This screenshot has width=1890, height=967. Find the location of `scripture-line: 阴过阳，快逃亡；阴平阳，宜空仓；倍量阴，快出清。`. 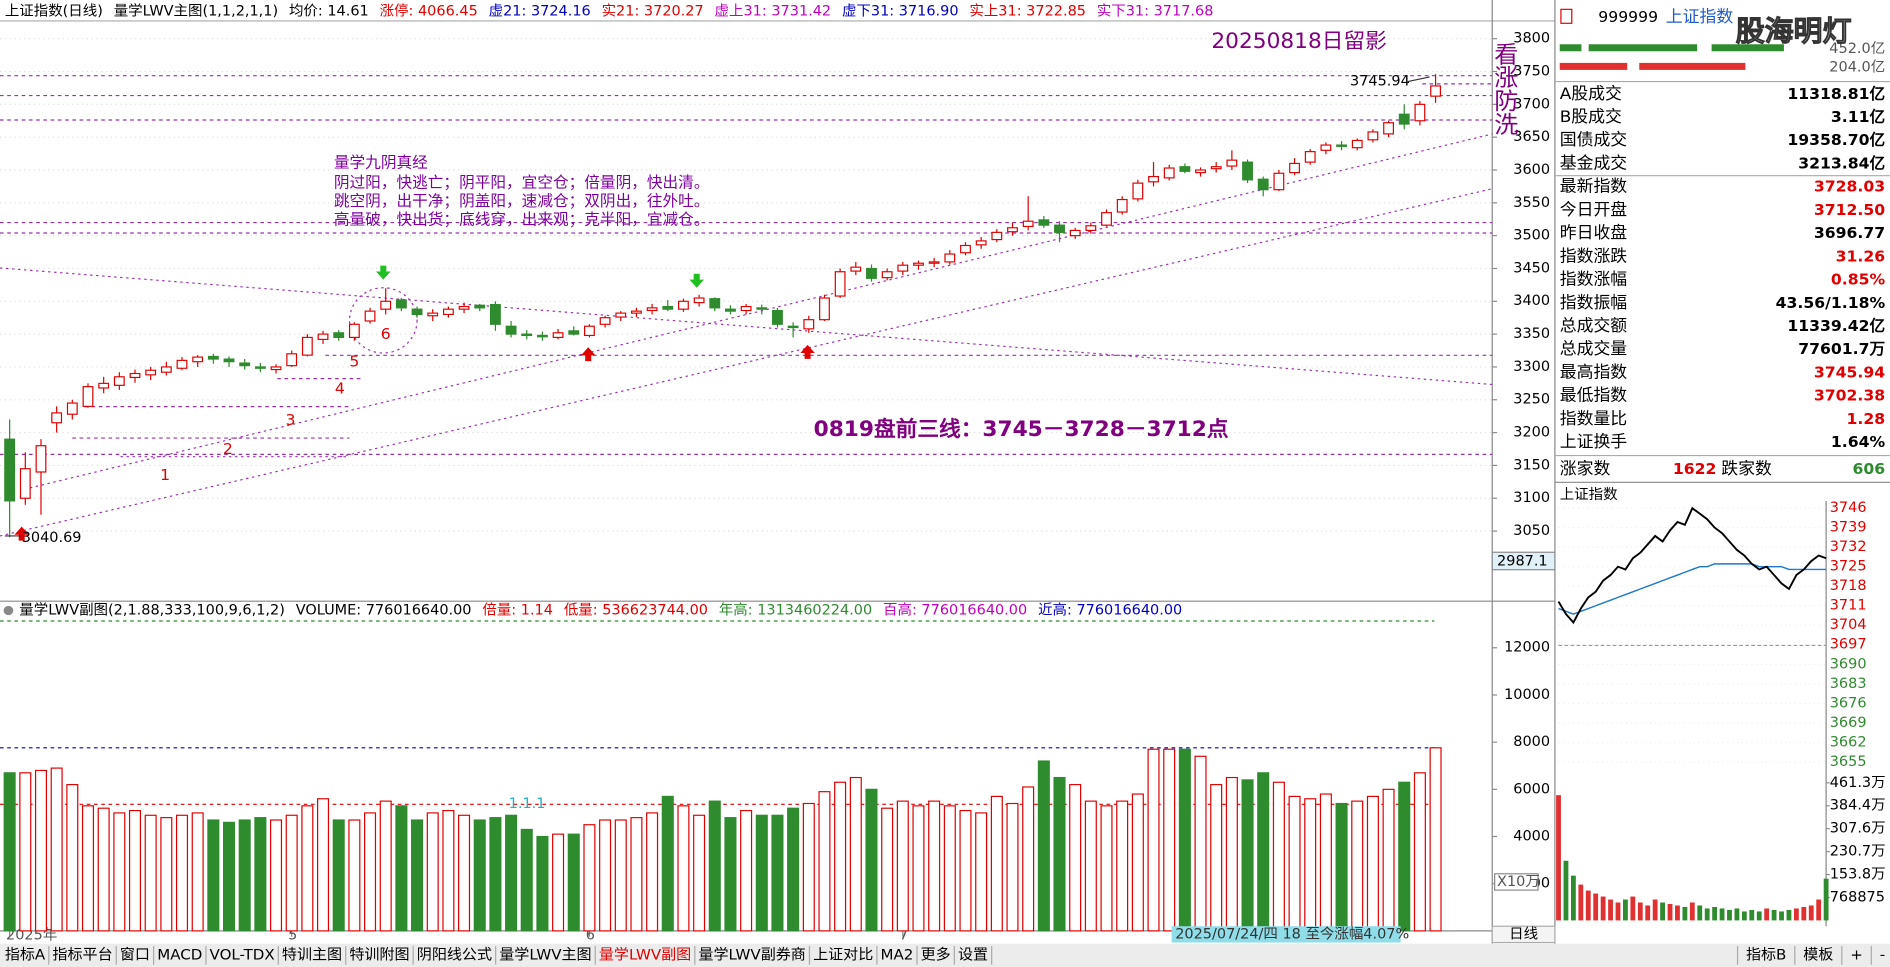

scripture-line: 阴过阳，快逃亡；阴平阳，宜空仓；倍量阴，快出清。 is located at coordinates (522, 183).